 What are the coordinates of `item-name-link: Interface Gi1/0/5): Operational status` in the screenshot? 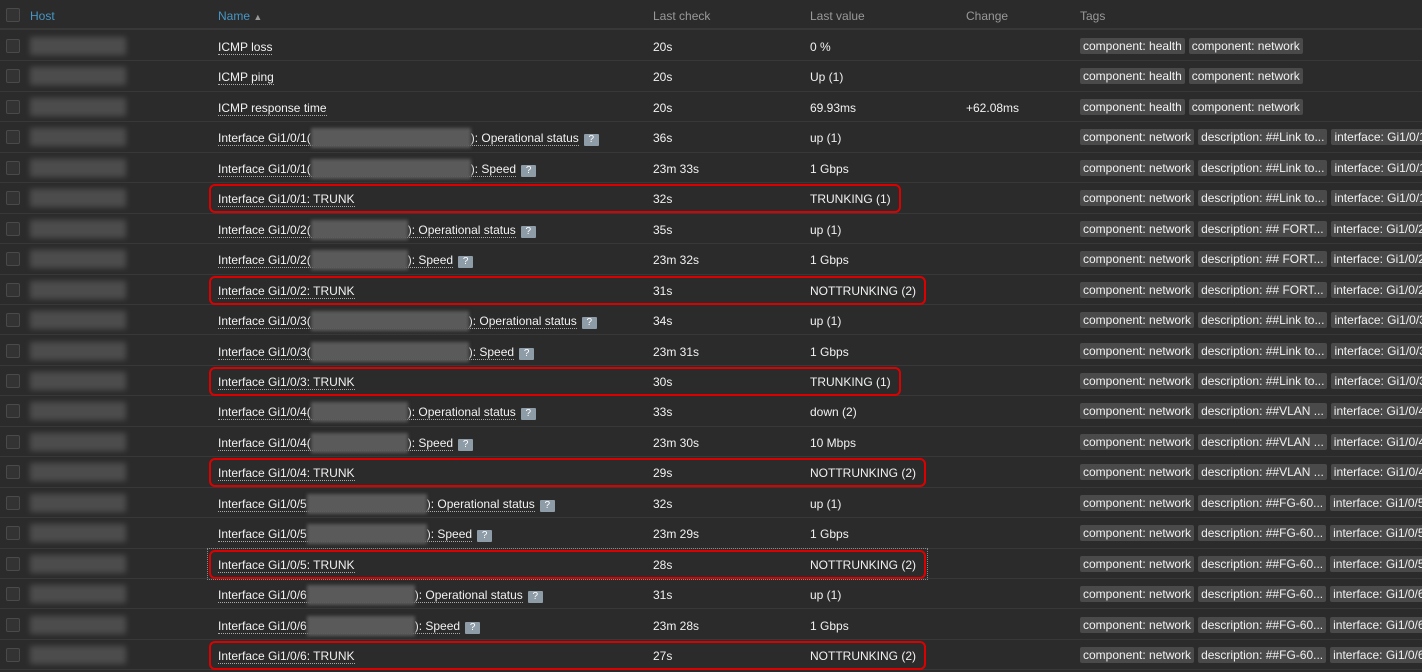 It's located at (376, 503).